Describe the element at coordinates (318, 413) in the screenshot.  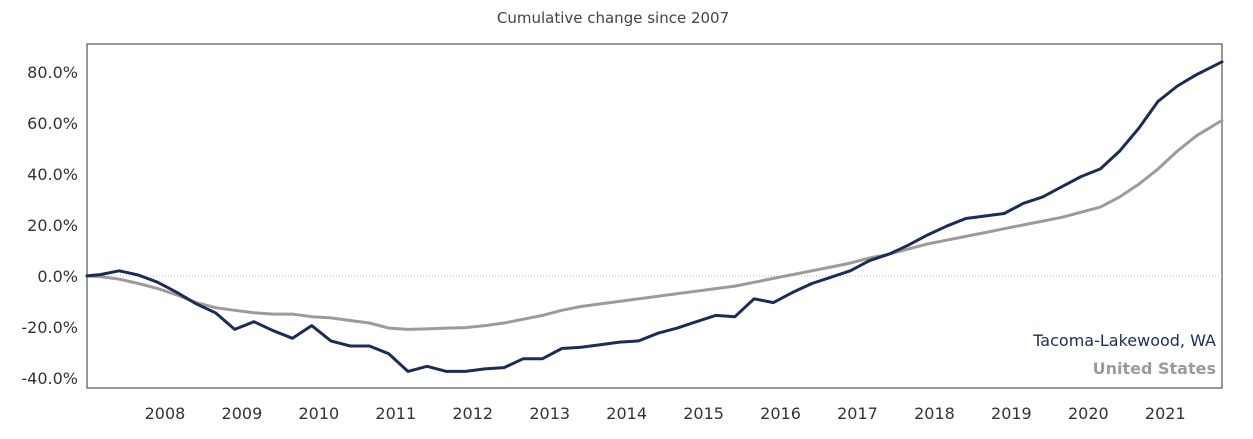
I see `x-tick-label: 2010` at that location.